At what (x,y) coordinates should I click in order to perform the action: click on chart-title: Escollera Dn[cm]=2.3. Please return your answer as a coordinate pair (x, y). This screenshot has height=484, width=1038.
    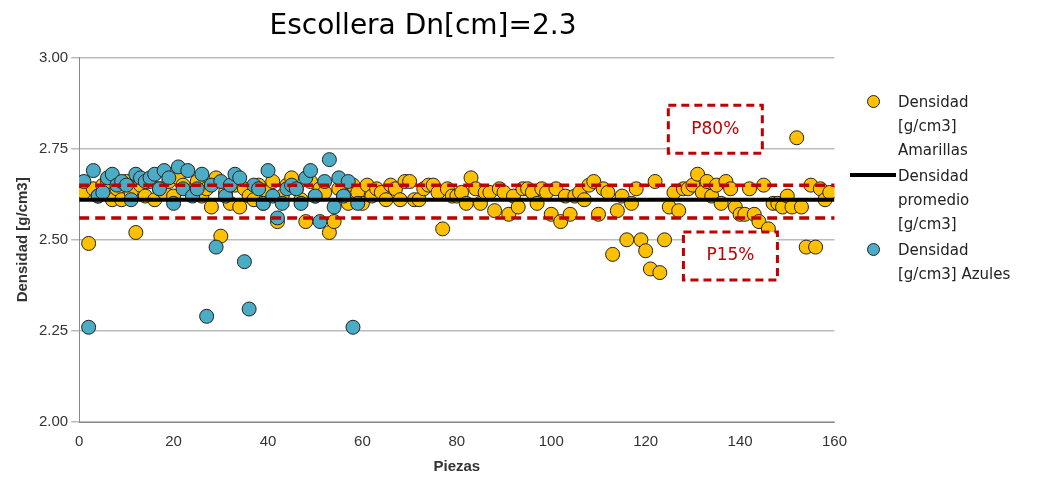
    Looking at the image, I should click on (423, 25).